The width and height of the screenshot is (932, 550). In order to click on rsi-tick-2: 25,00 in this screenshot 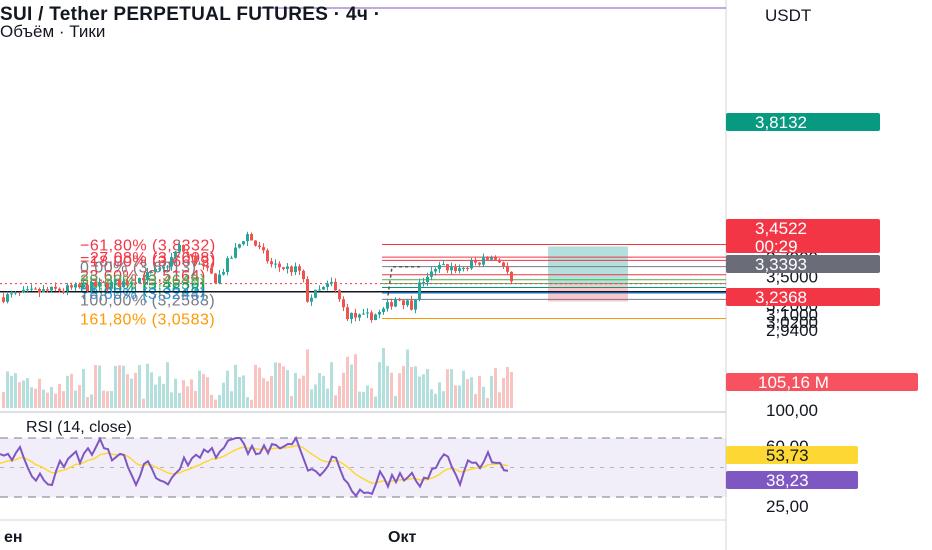, I will do `click(787, 506)`.